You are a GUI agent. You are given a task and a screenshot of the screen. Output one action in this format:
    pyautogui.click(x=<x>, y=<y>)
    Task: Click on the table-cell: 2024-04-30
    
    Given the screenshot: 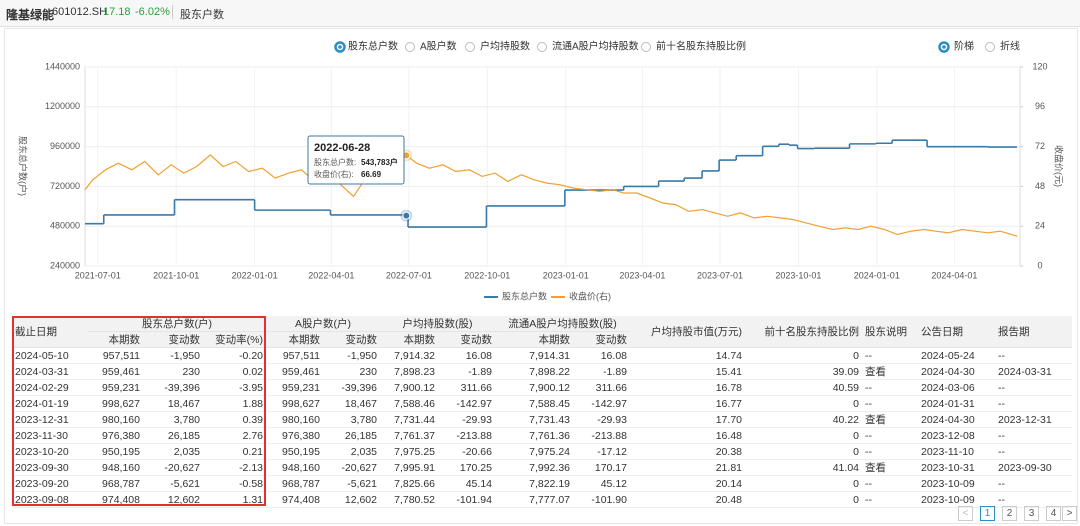 What is the action you would take?
    pyautogui.click(x=956, y=419)
    